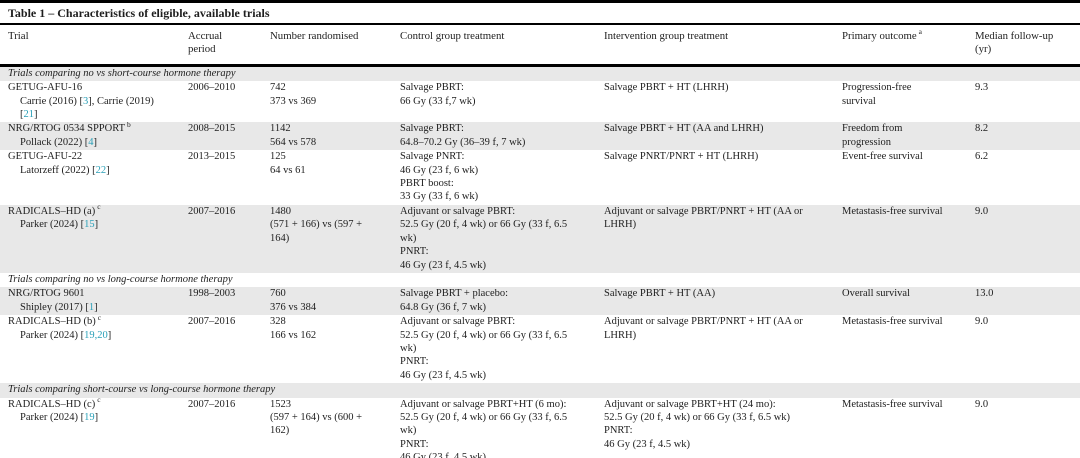 Image resolution: width=1080 pixels, height=458 pixels. What do you see at coordinates (52, 335) in the screenshot?
I see `citation-text: Parker (2024) [` at bounding box center [52, 335].